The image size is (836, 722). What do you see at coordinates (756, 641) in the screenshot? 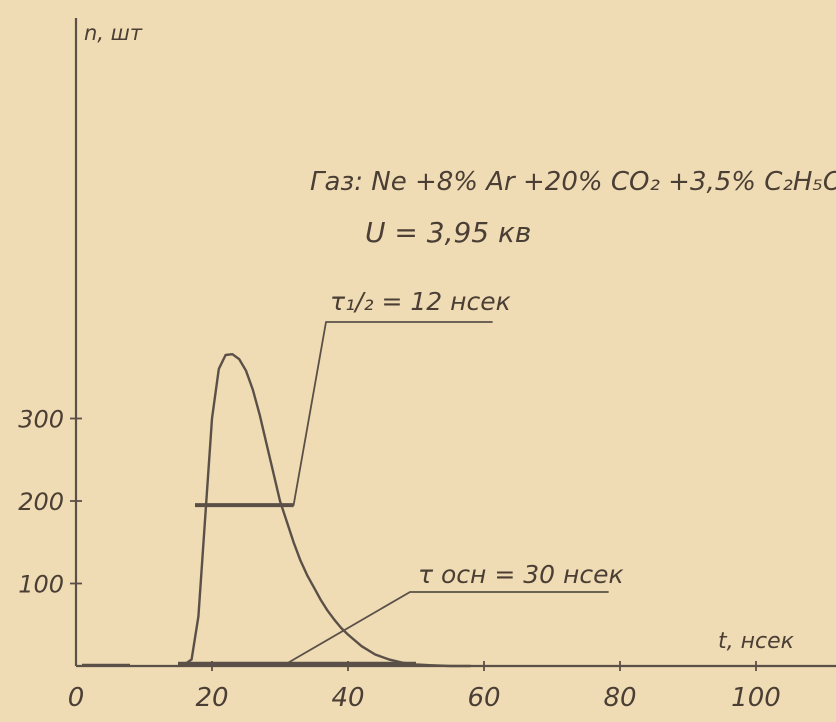
I see `x-axis-label: t, нсек` at bounding box center [756, 641].